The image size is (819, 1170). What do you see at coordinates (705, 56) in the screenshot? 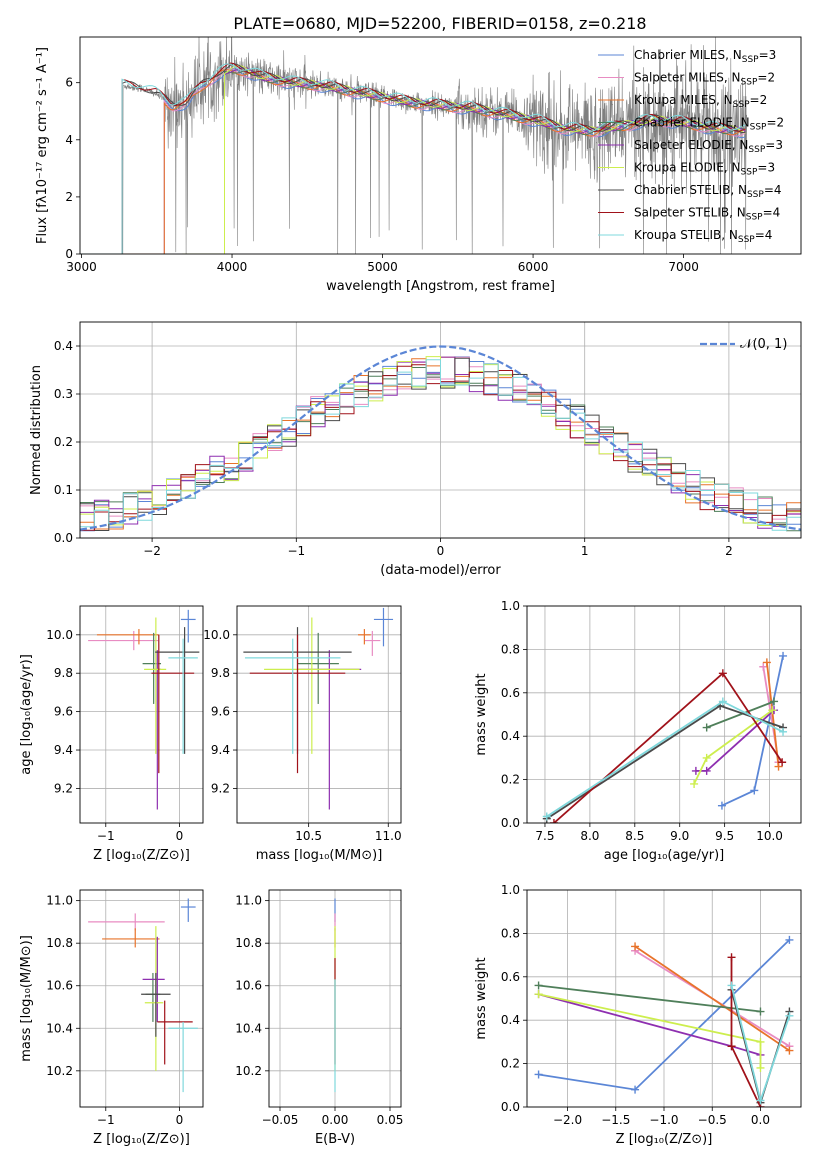
I see `legend-entry: Chabrier MILES, NSSP=3` at bounding box center [705, 56].